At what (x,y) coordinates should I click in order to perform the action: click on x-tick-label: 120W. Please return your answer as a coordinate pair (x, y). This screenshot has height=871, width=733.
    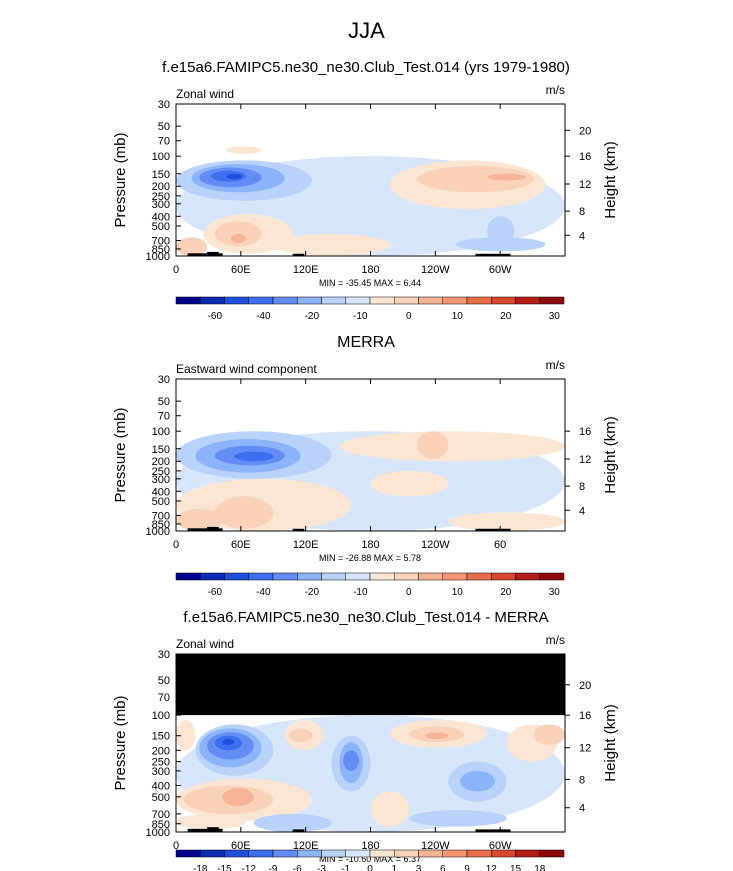
    Looking at the image, I should click on (435, 270).